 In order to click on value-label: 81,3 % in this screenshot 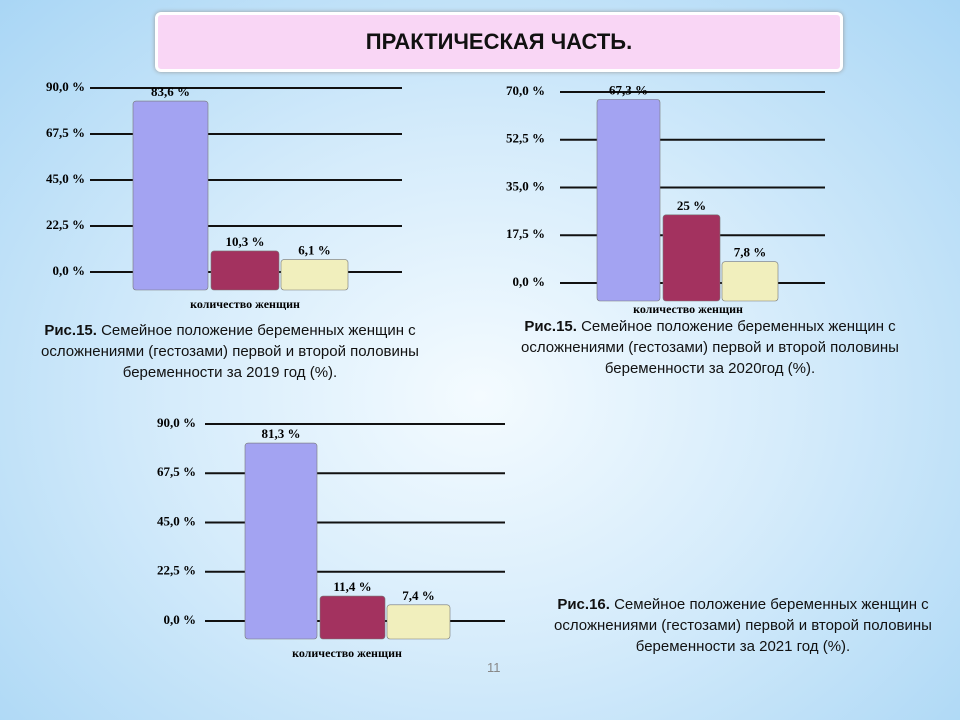, I will do `click(281, 433)`.